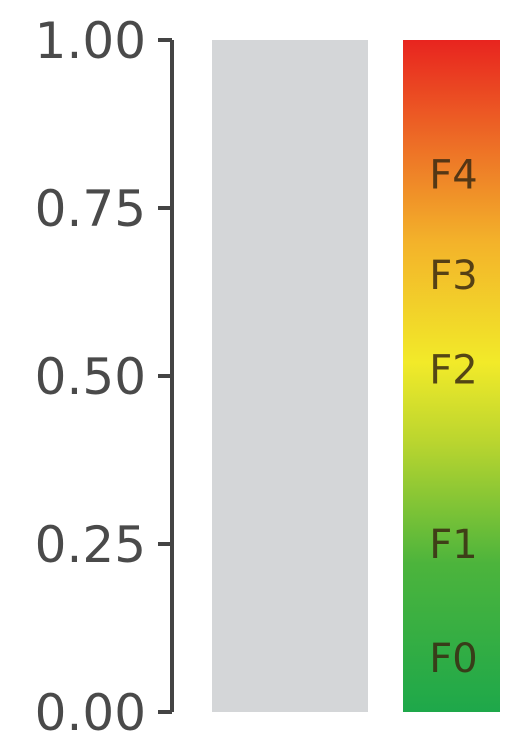  Describe the element at coordinates (90, 545) in the screenshot. I see `y-tick-label: 0.25` at that location.